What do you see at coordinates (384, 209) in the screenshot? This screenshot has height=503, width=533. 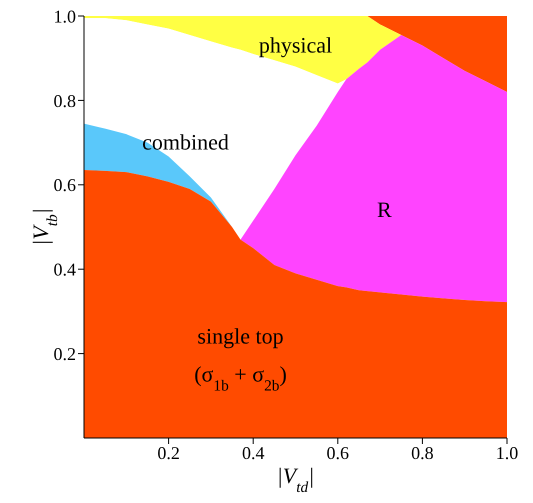 I see `annotation: R` at bounding box center [384, 209].